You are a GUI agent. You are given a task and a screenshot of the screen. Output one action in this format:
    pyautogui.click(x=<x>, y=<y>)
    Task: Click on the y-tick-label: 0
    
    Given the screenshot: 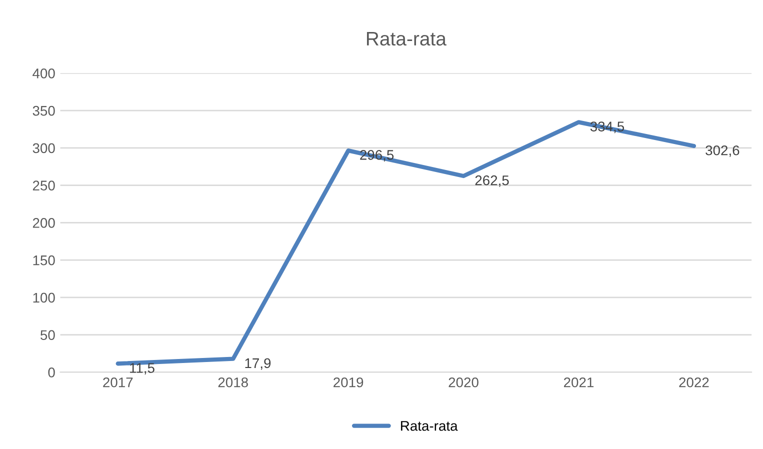 What is the action you would take?
    pyautogui.click(x=51, y=373)
    